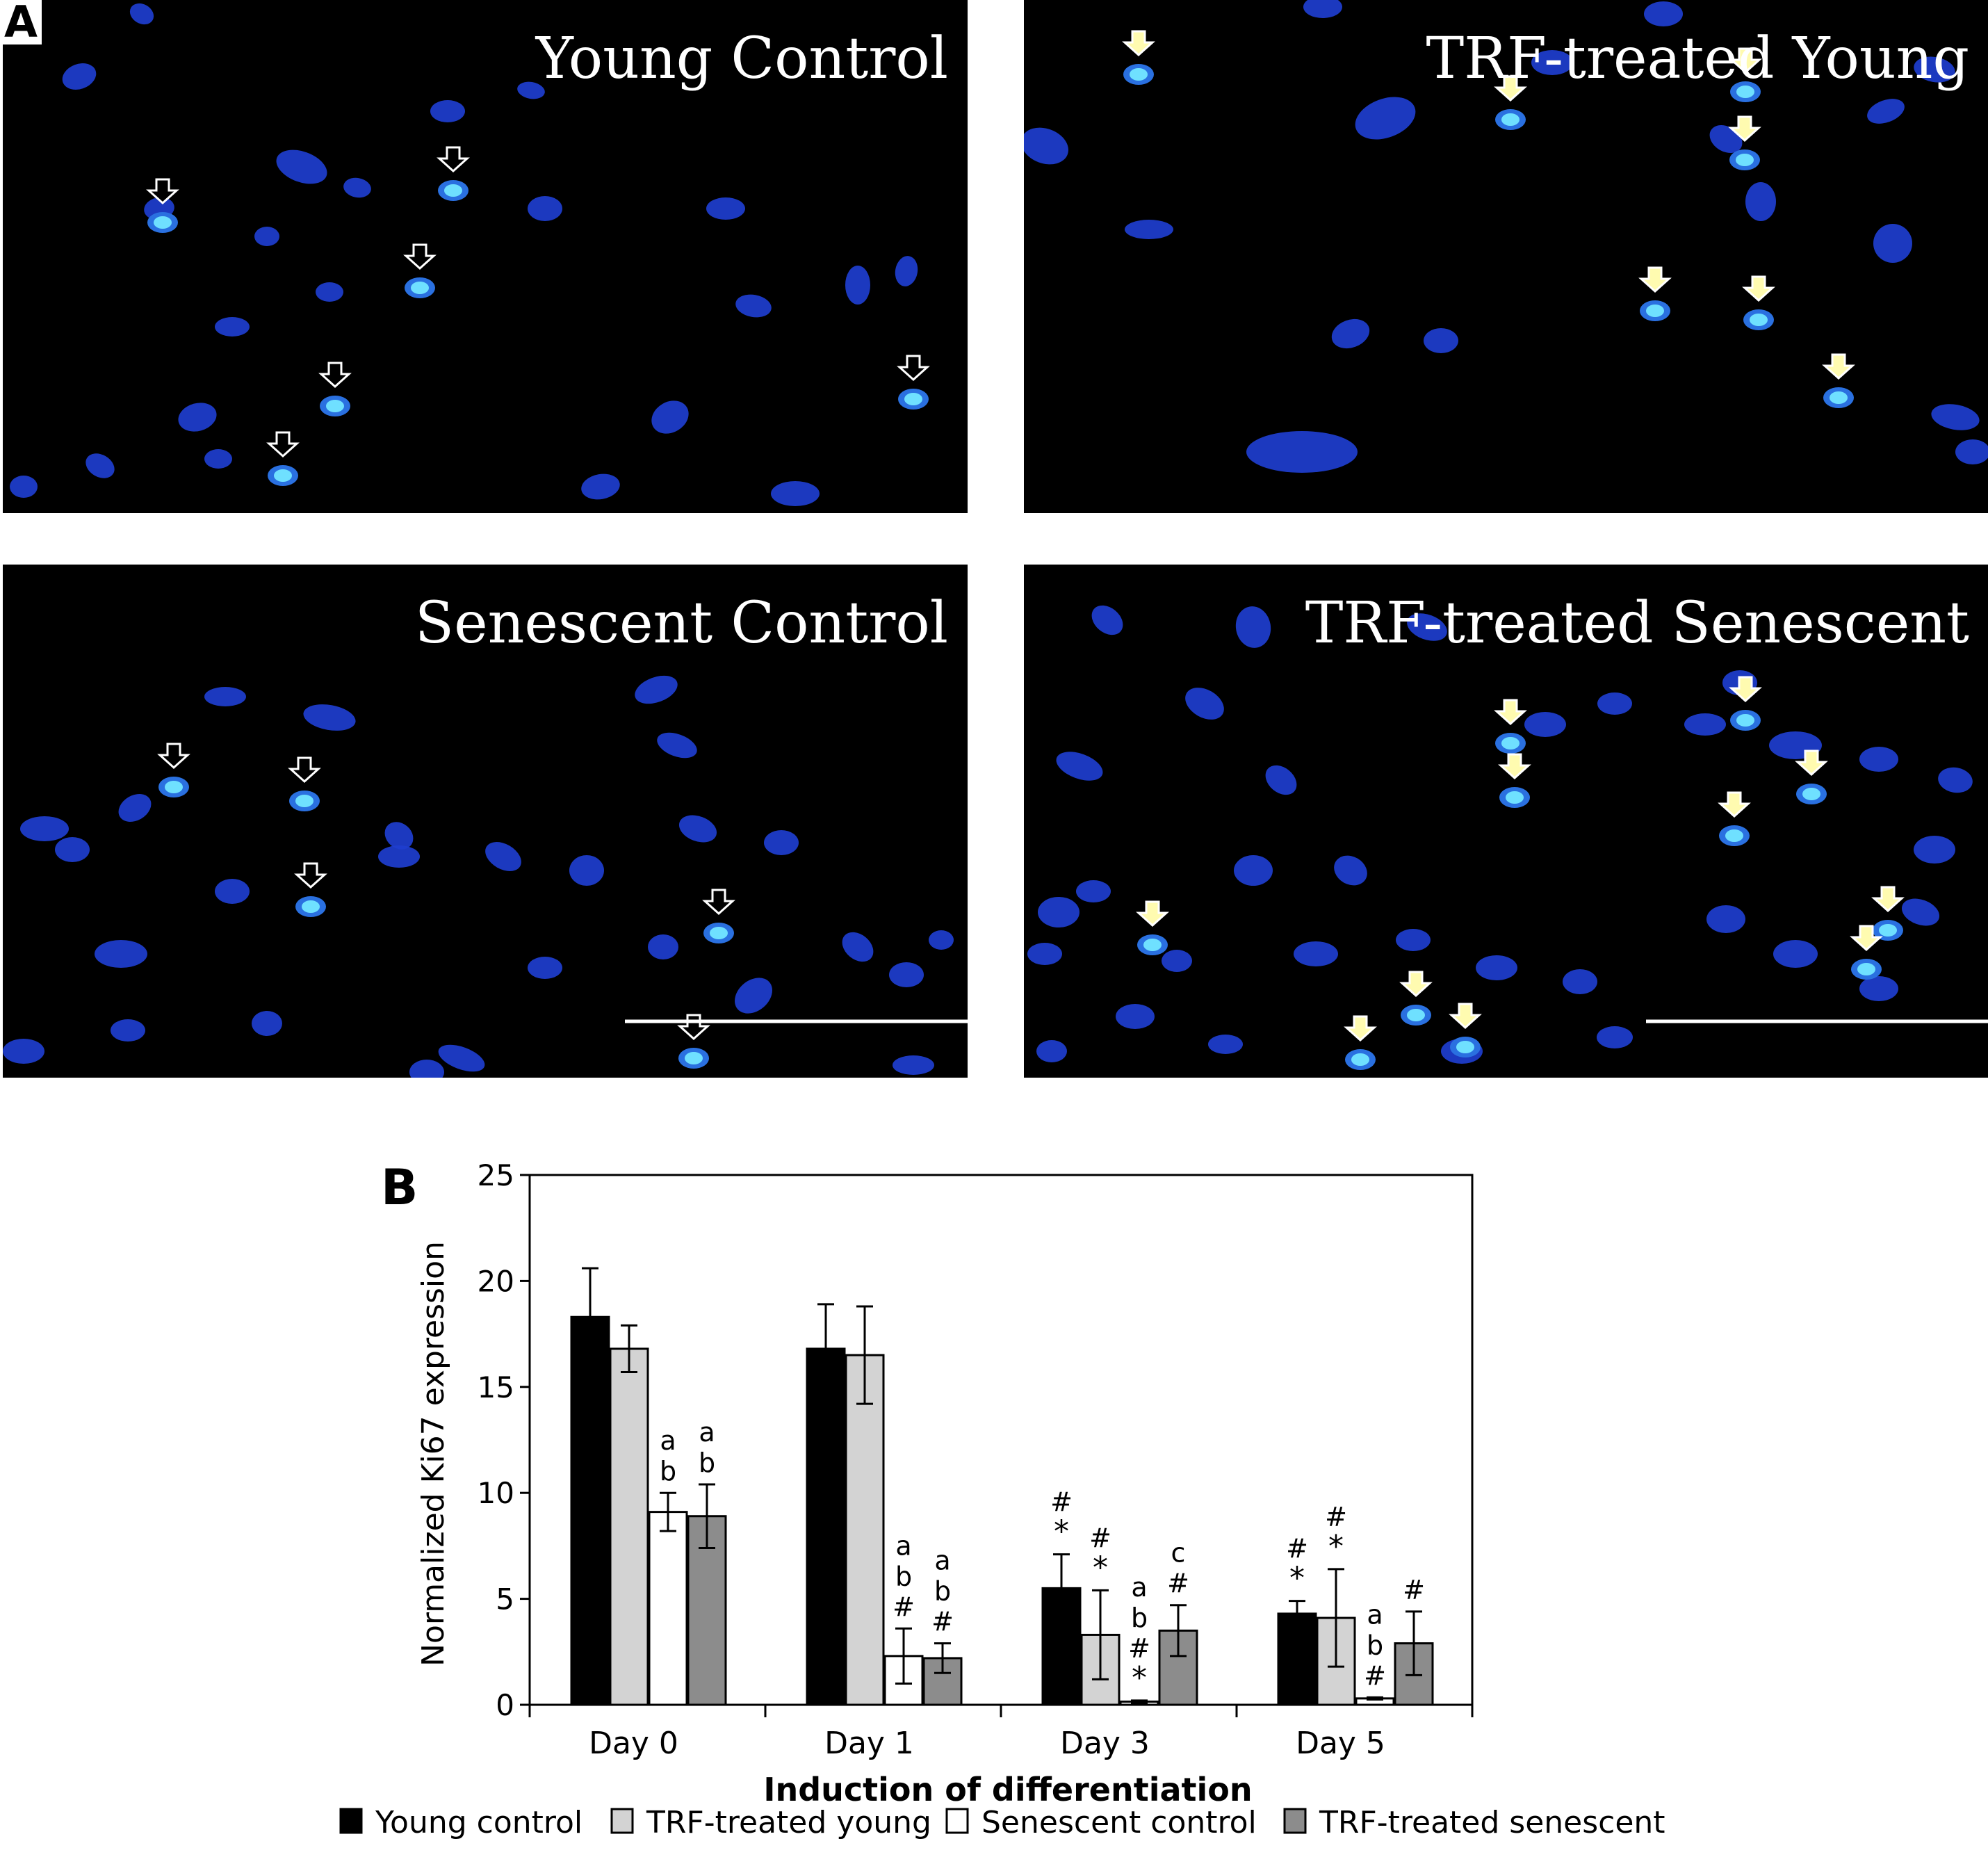 The height and width of the screenshot is (1864, 1988). Describe the element at coordinates (479, 1822) in the screenshot. I see `legend-label: Young control` at that location.